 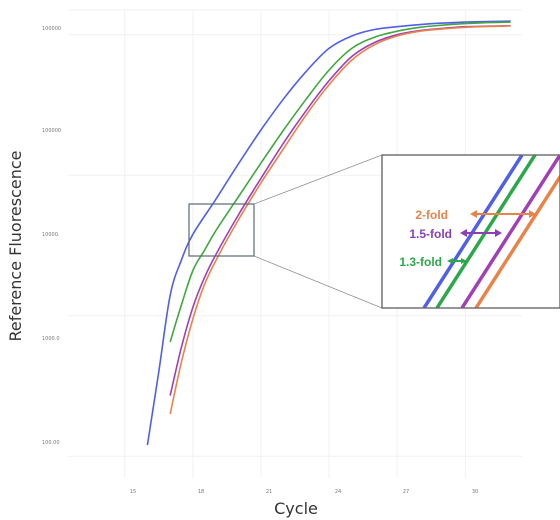 What do you see at coordinates (318, 282) in the screenshot?
I see `zoom-connector-bottom` at bounding box center [318, 282].